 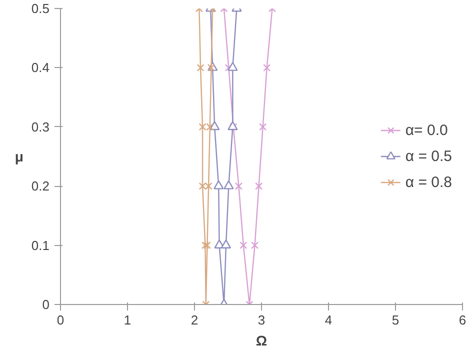 I want to click on legend-label: α= 0.0, so click(x=426, y=130).